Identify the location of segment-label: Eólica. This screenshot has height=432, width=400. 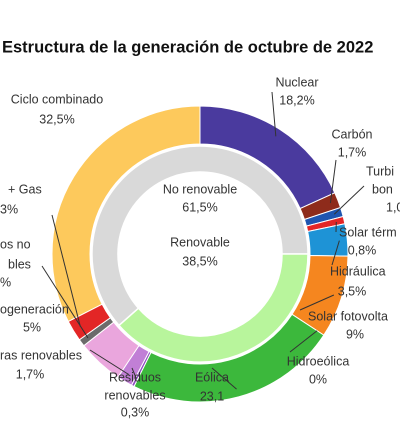
(212, 377).